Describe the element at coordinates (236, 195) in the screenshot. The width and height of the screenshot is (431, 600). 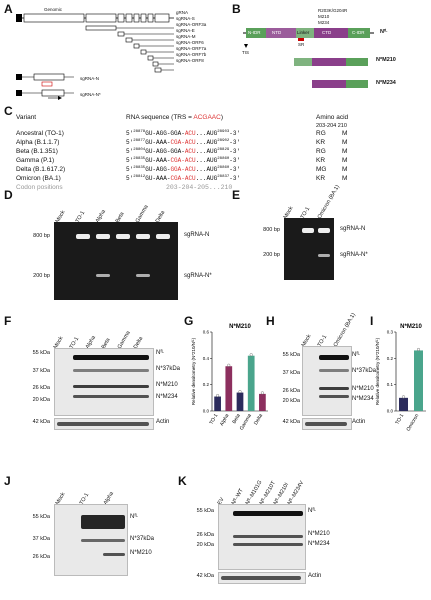
I see `panel-label-e: E` at that location.